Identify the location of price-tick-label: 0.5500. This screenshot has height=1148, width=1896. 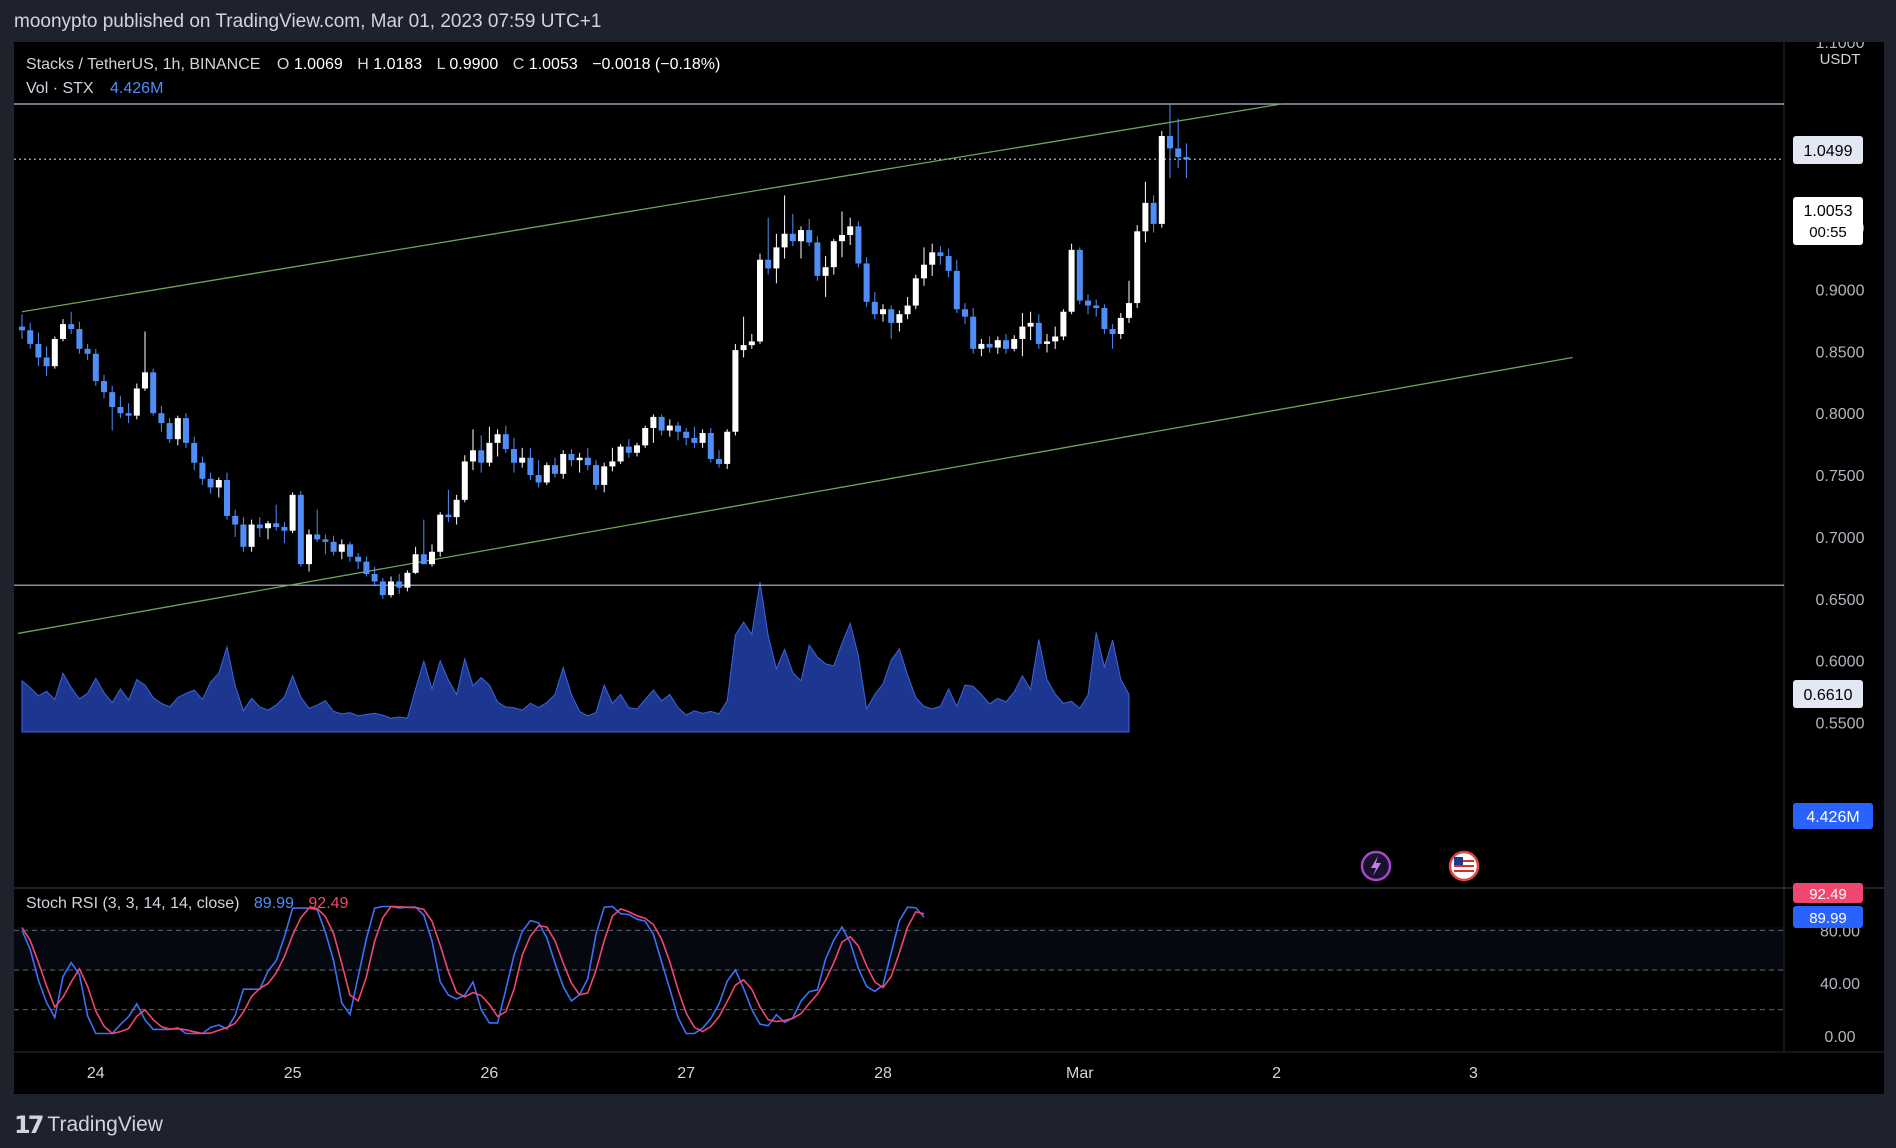
(1840, 724).